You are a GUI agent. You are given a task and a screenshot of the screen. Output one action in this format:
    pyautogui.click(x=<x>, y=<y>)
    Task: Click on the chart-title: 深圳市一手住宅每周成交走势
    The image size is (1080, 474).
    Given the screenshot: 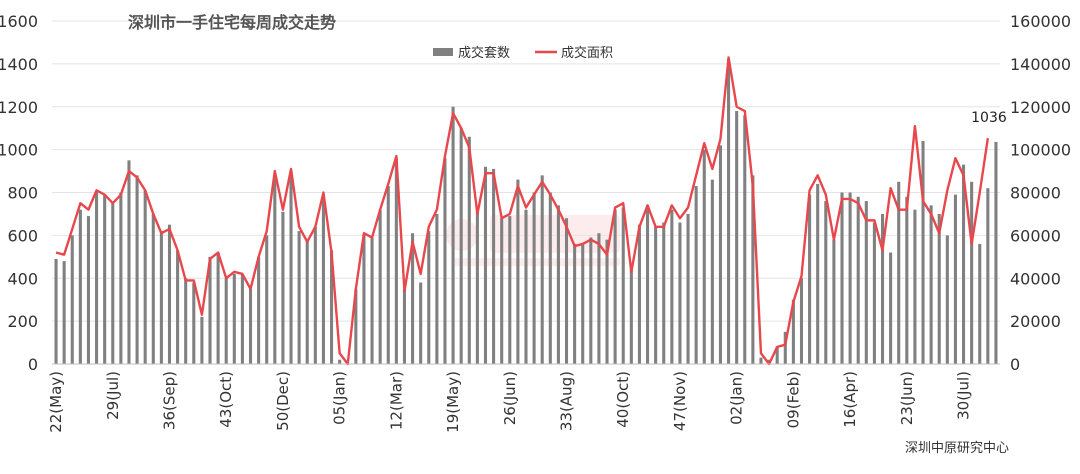 What is the action you would take?
    pyautogui.click(x=232, y=22)
    